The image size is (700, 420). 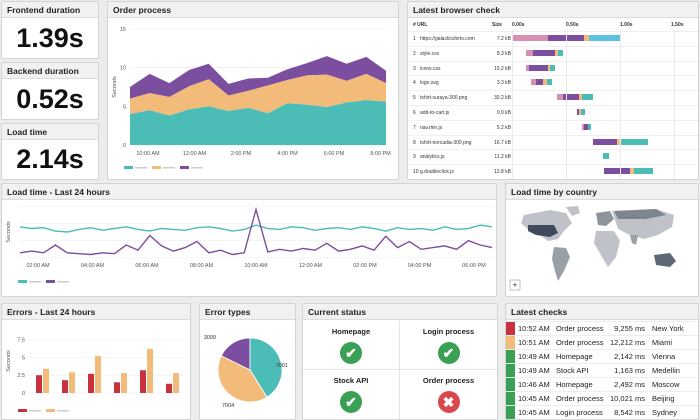 What do you see at coordinates (602, 412) in the screenshot?
I see `check-row: 10:45 AM Login process 8,542 ms Sydney` at bounding box center [602, 412].